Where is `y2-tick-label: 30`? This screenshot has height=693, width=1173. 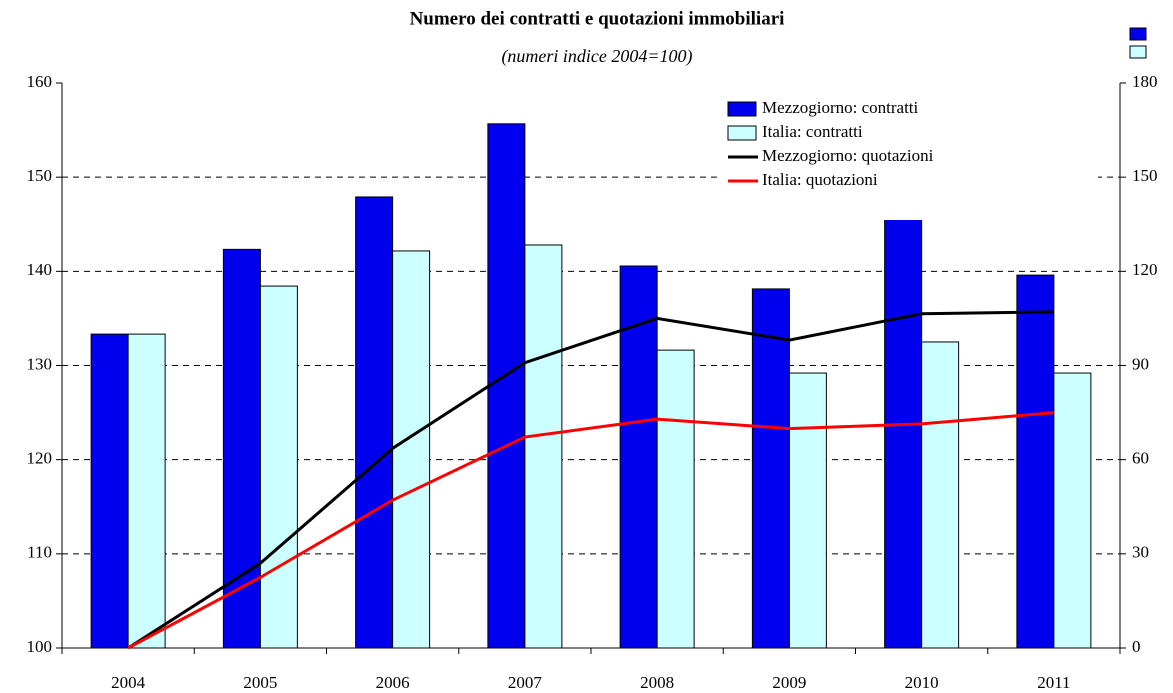
y2-tick-label: 30 is located at coordinates (1140, 552).